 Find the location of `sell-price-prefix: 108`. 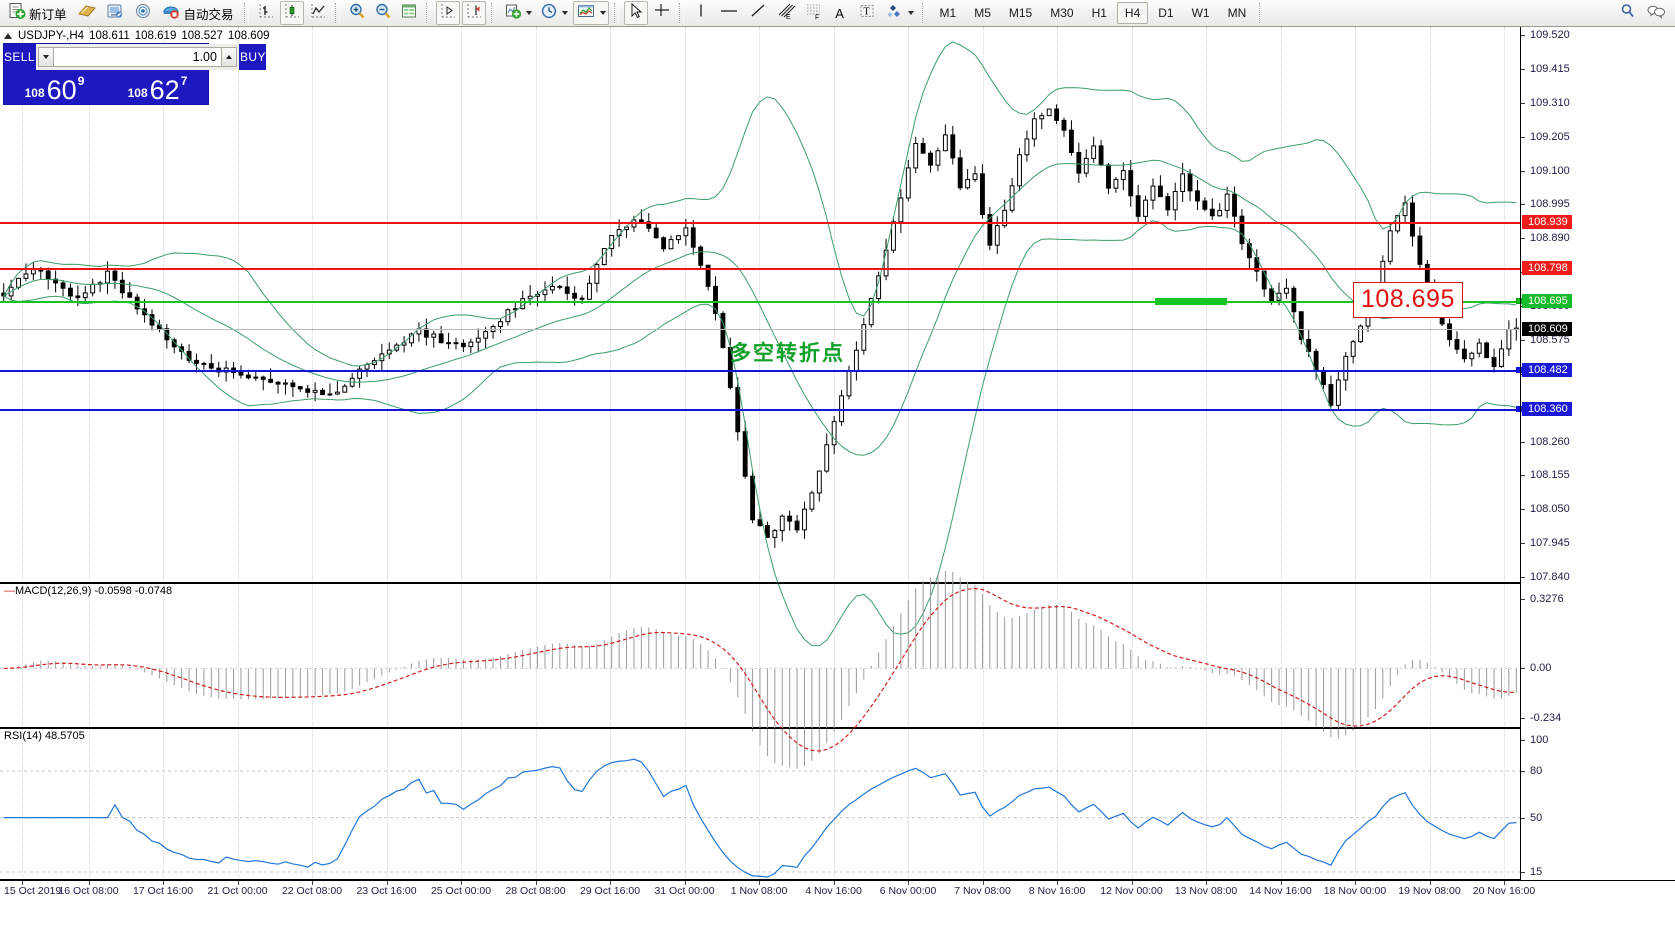

sell-price-prefix: 108 is located at coordinates (34, 93).